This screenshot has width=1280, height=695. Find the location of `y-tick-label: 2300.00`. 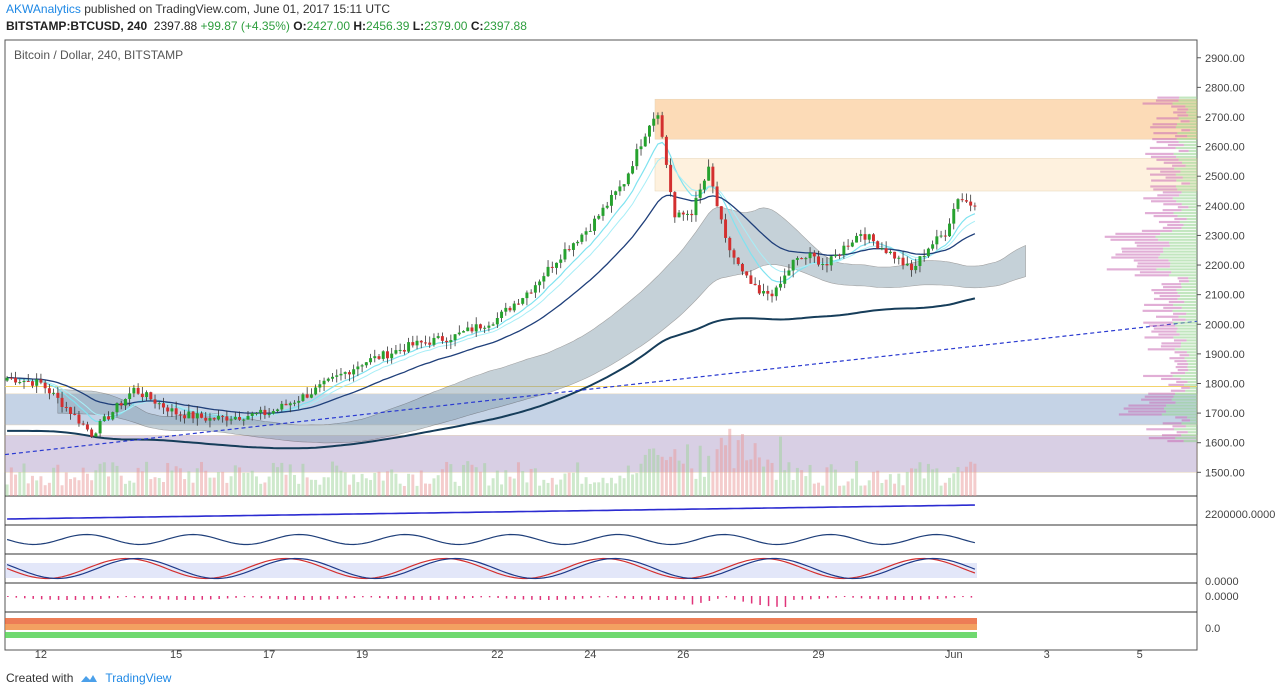

y-tick-label: 2300.00 is located at coordinates (1225, 236).